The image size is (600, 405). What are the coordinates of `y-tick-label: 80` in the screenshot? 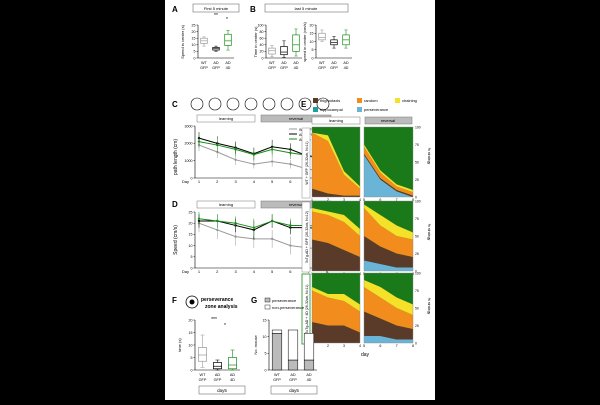 It's located at (262, 32).